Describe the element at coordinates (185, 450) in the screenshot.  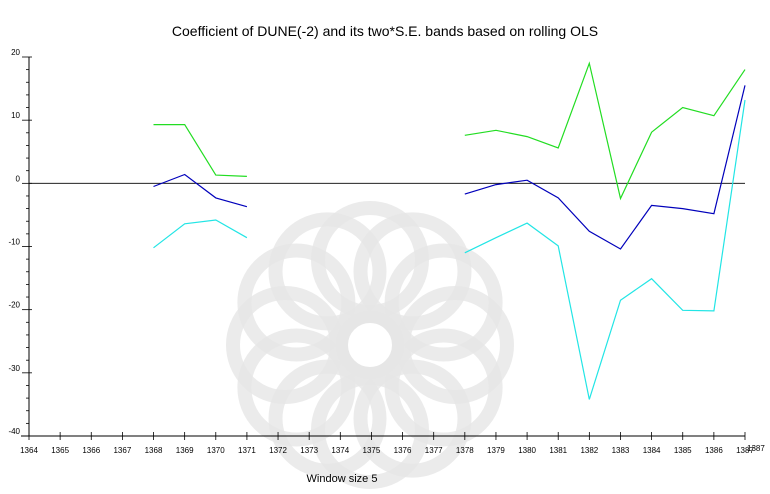
I see `x-tick-label: 1369` at that location.